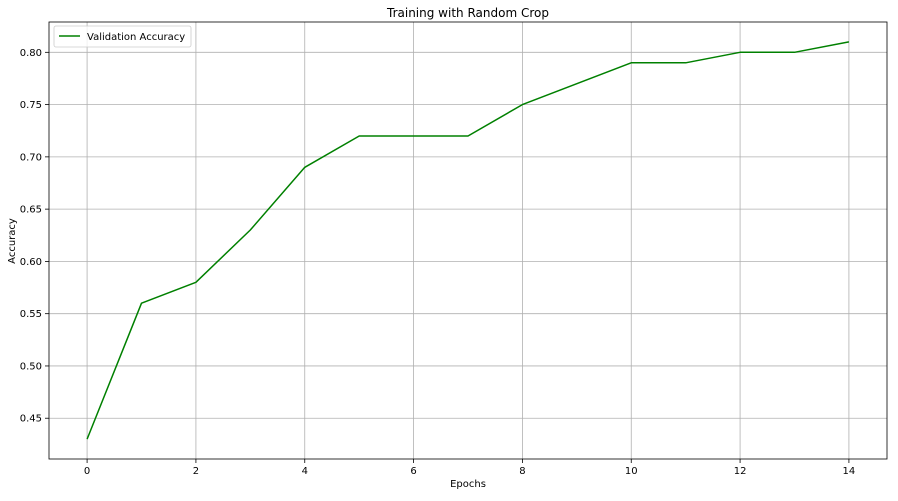  I want to click on legend: Validation Accuracy, so click(122, 36).